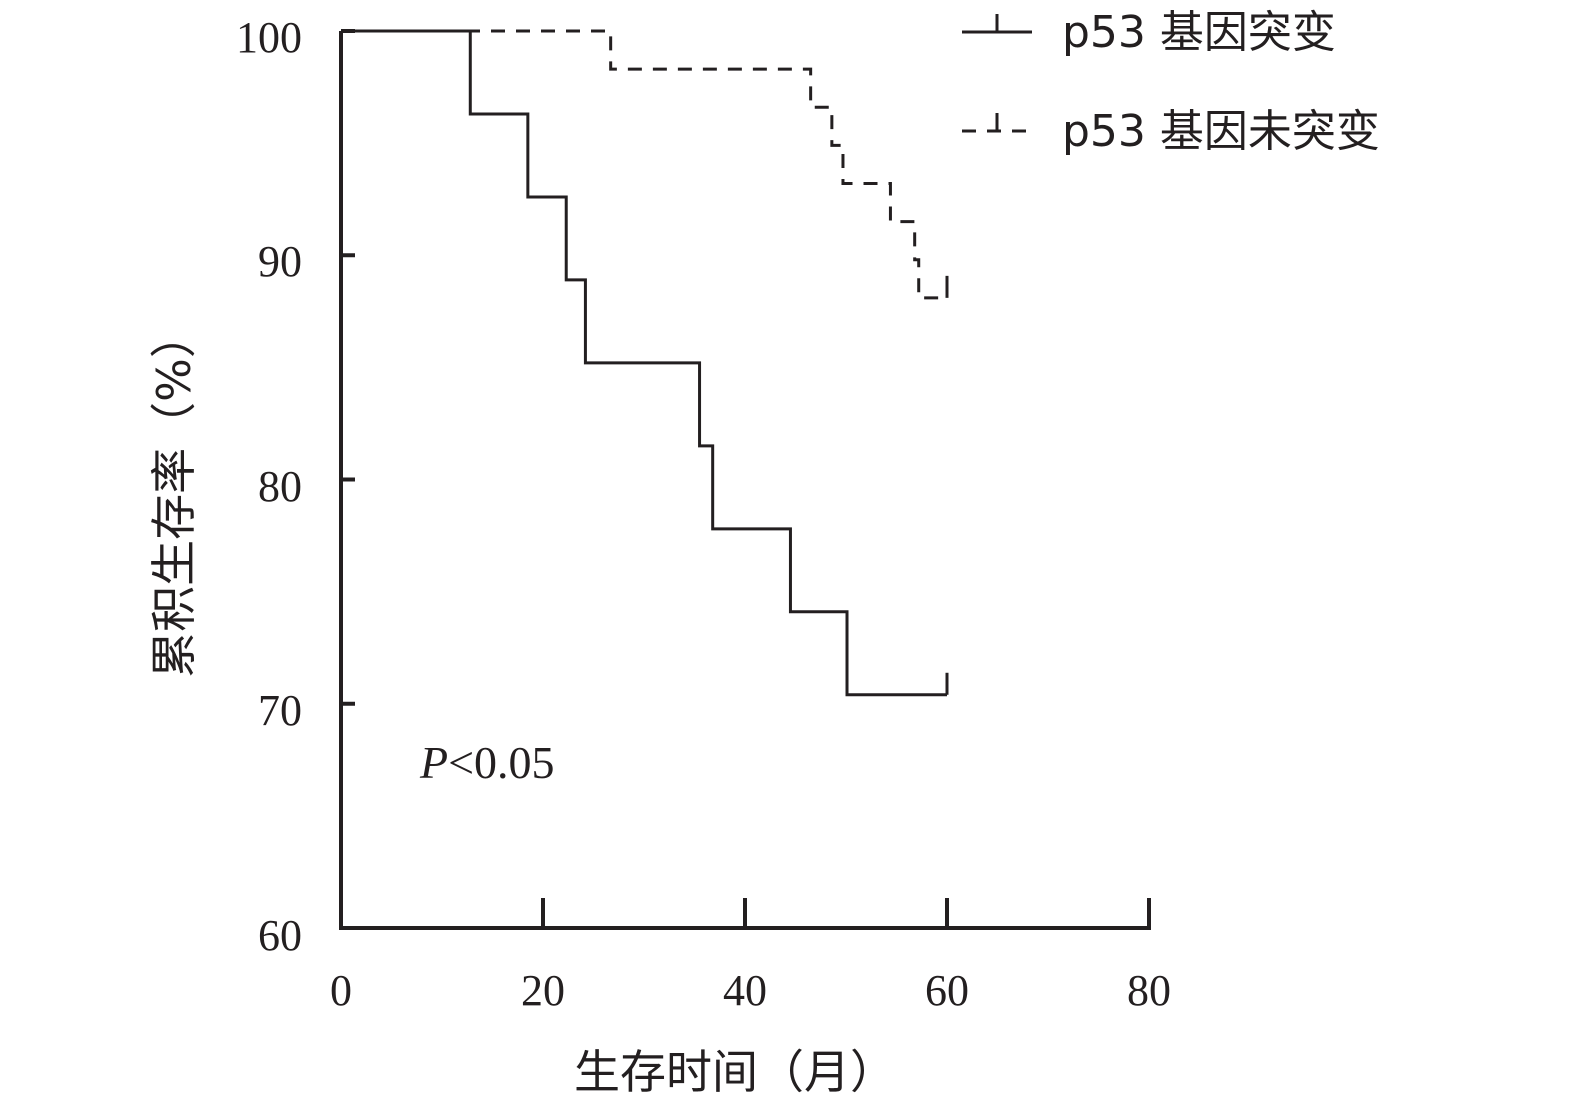 Image resolution: width=1575 pixels, height=1104 pixels. I want to click on x-tick-label-40: 40, so click(745, 990).